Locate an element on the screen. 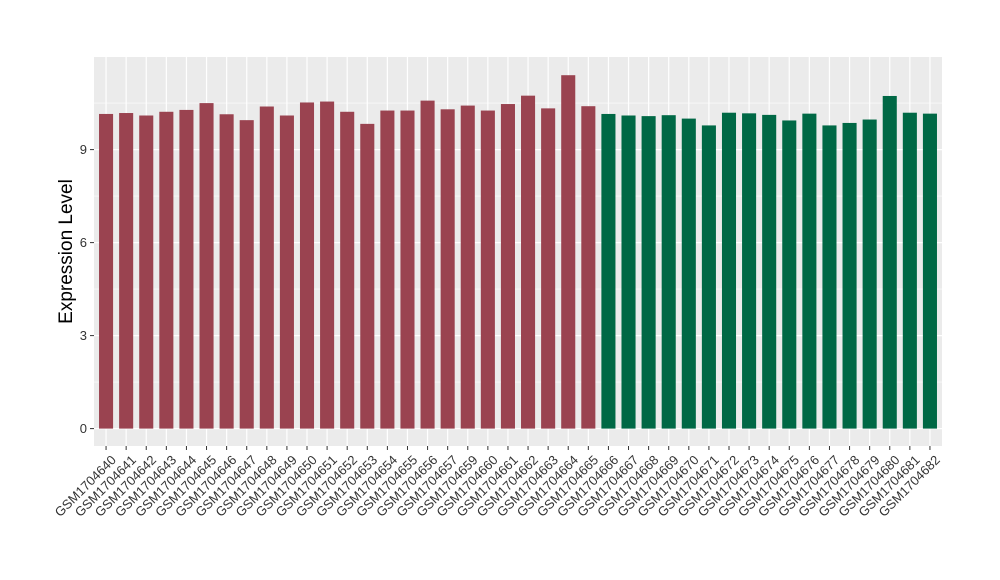  bar-GSM1704663 is located at coordinates (548, 268).